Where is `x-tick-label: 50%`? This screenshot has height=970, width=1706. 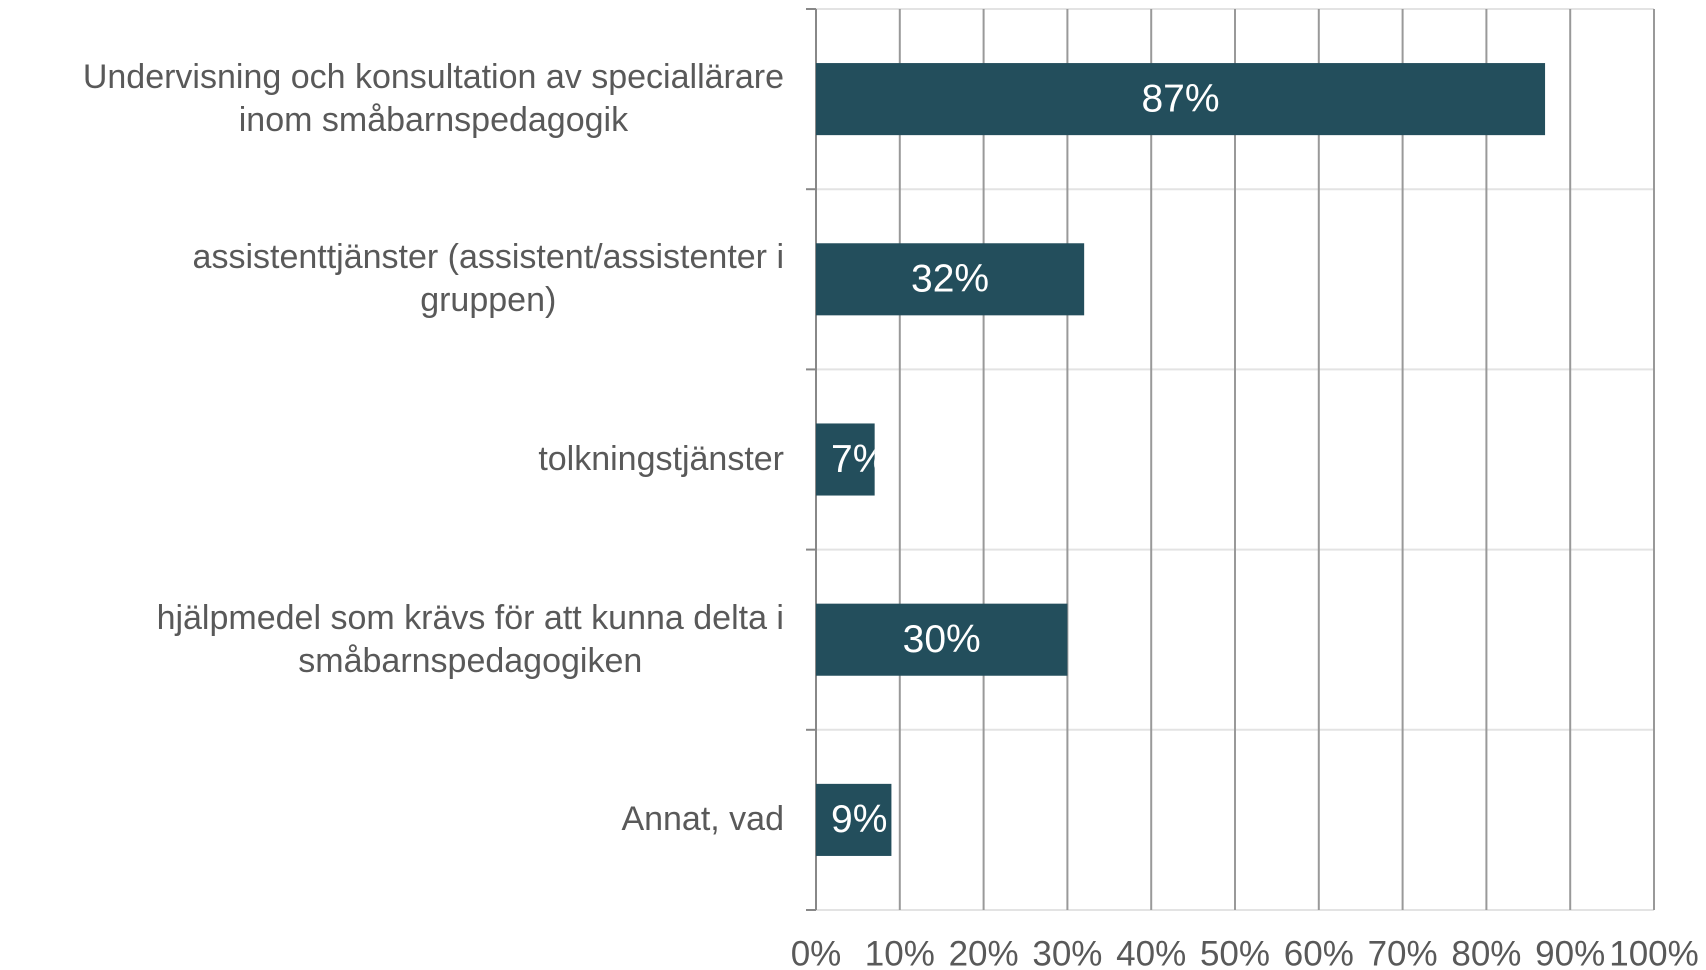 x-tick-label: 50% is located at coordinates (1235, 952).